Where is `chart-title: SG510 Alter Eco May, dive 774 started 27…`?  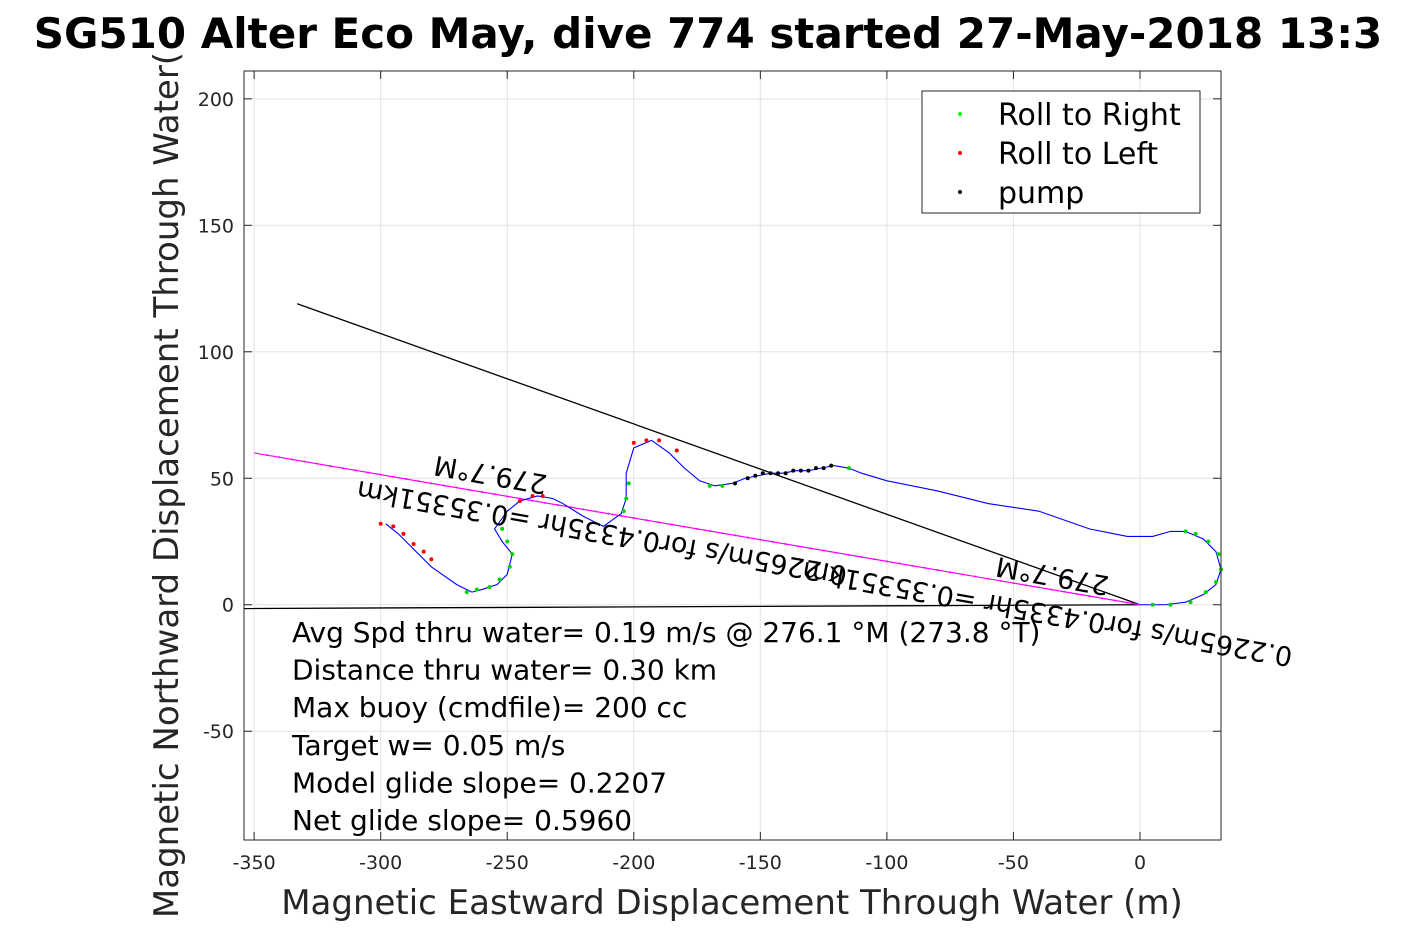
chart-title: SG510 Alter Eco May, dive 774 started 27… is located at coordinates (708, 33).